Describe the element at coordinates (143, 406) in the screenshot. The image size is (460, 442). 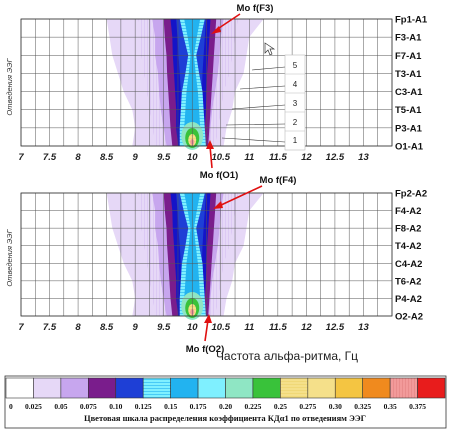
I see `legend-tick-label: 0.125` at that location.